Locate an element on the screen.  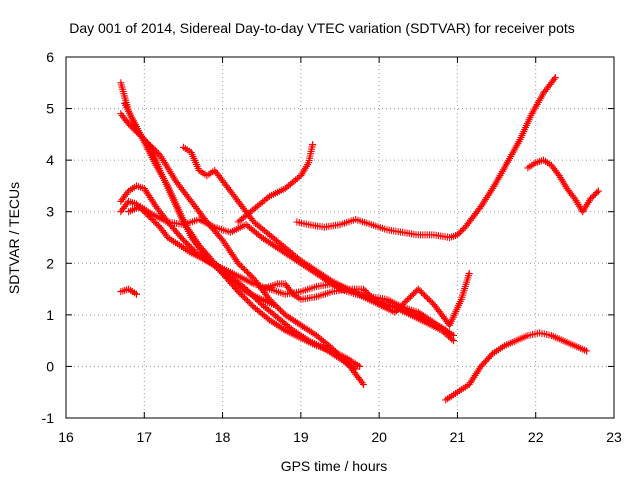
y-tick-label: 6 is located at coordinates (50, 57).